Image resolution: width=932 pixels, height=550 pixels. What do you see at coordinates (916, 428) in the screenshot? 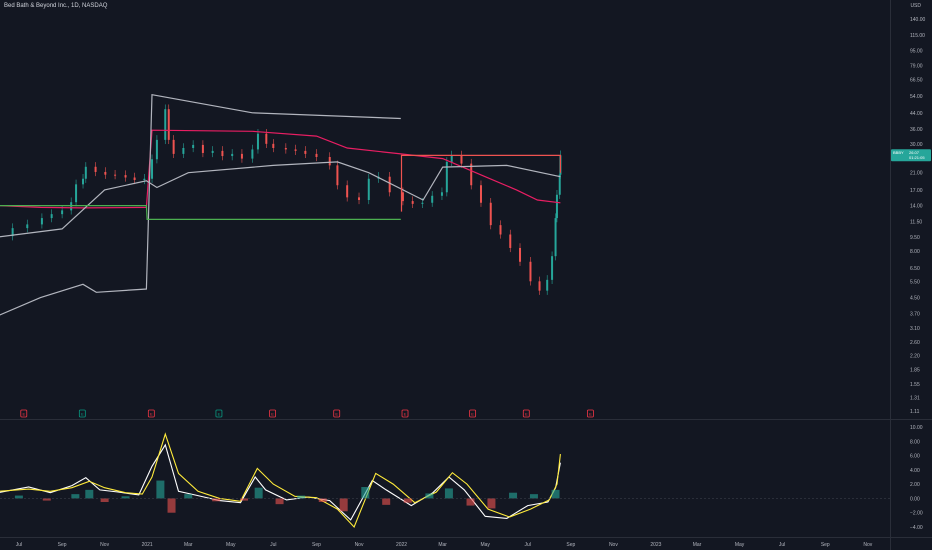
I see `oscillator-tick-label: 10.00` at bounding box center [916, 428].